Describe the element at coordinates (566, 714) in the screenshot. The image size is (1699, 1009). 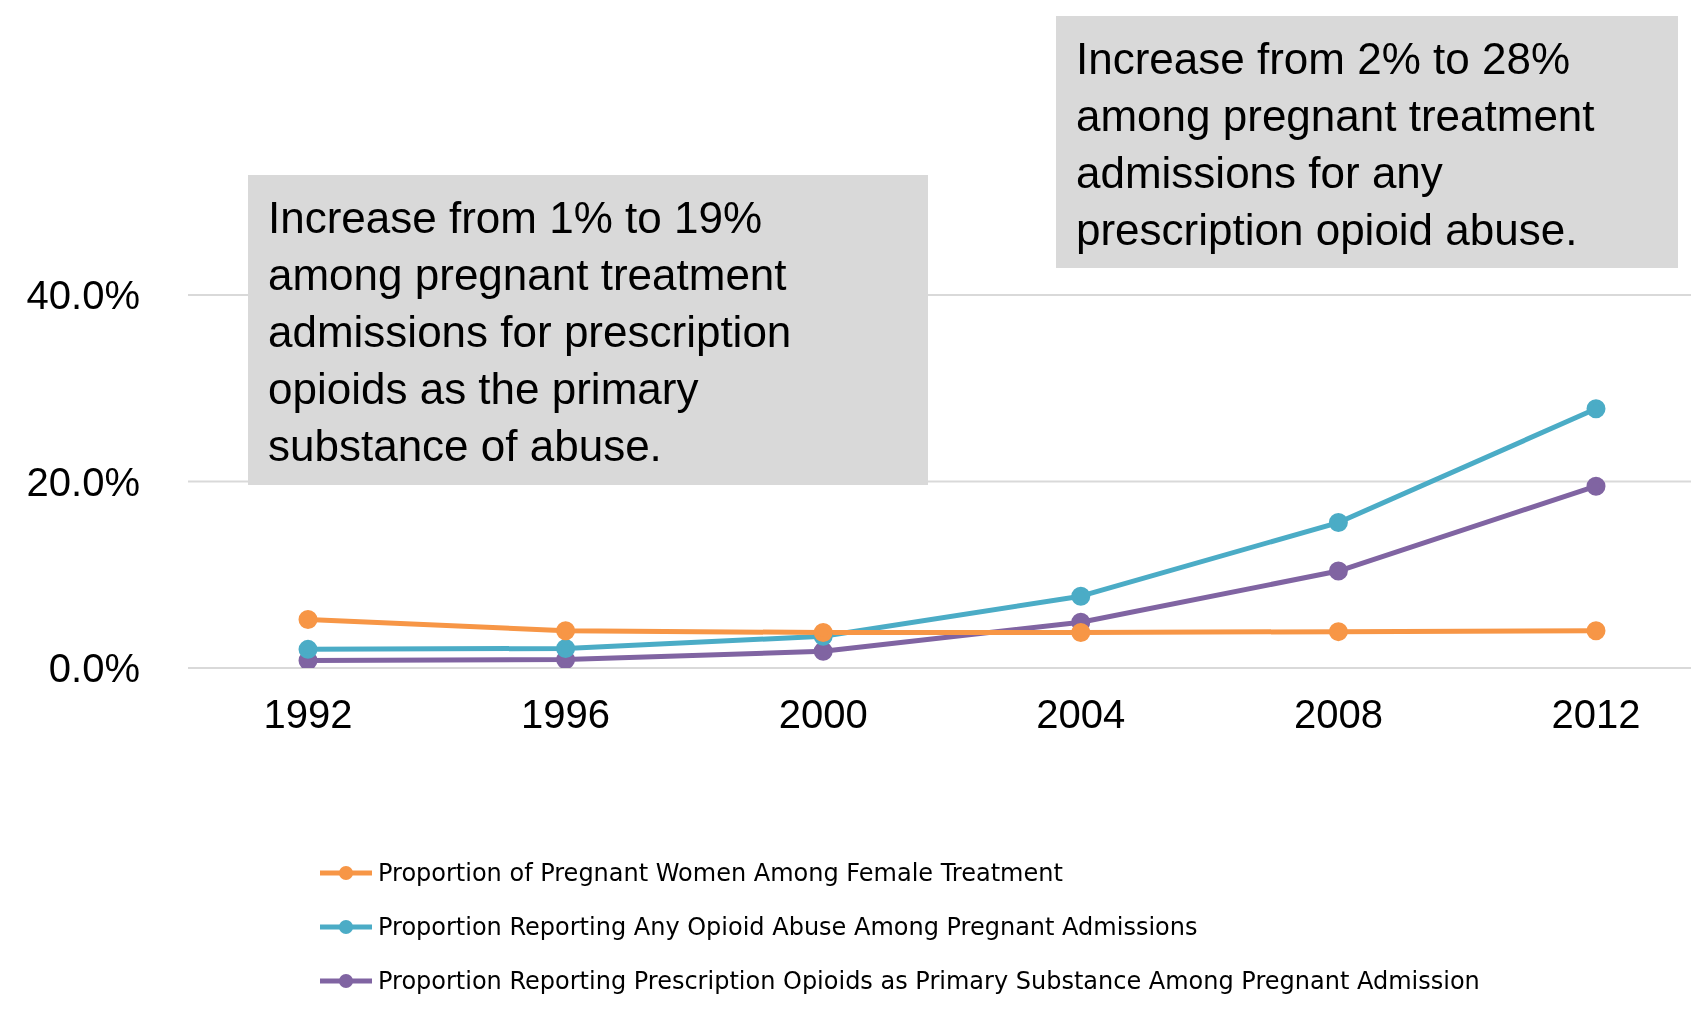
I see `x-tick-label: 1996` at that location.